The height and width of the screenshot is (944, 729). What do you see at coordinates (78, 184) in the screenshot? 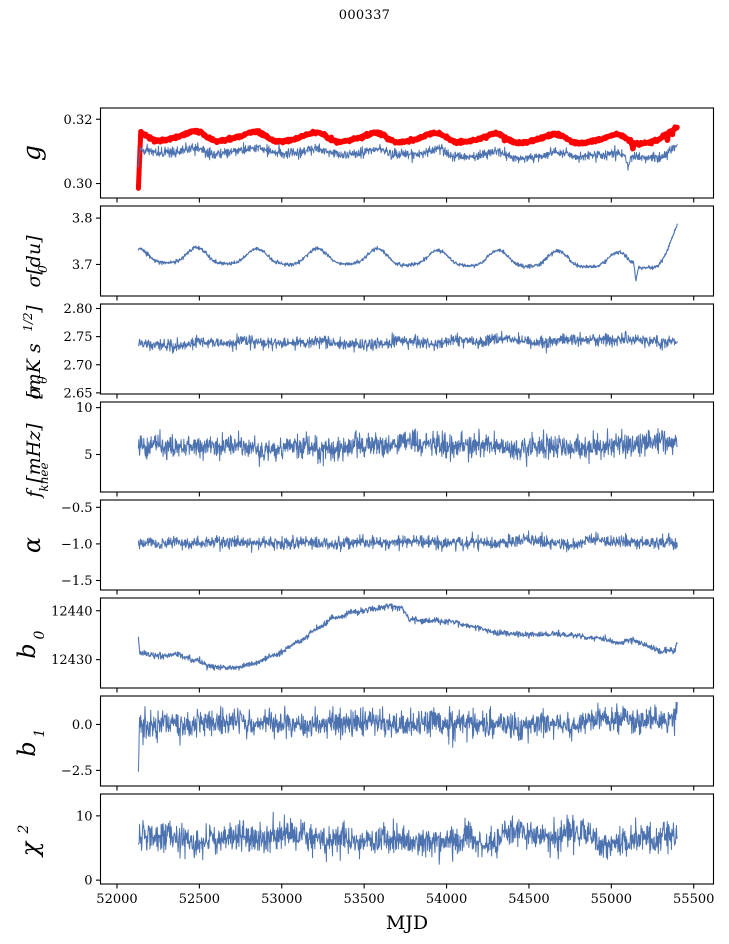
I see `panel-g-ytick-label: 0.30` at bounding box center [78, 184].